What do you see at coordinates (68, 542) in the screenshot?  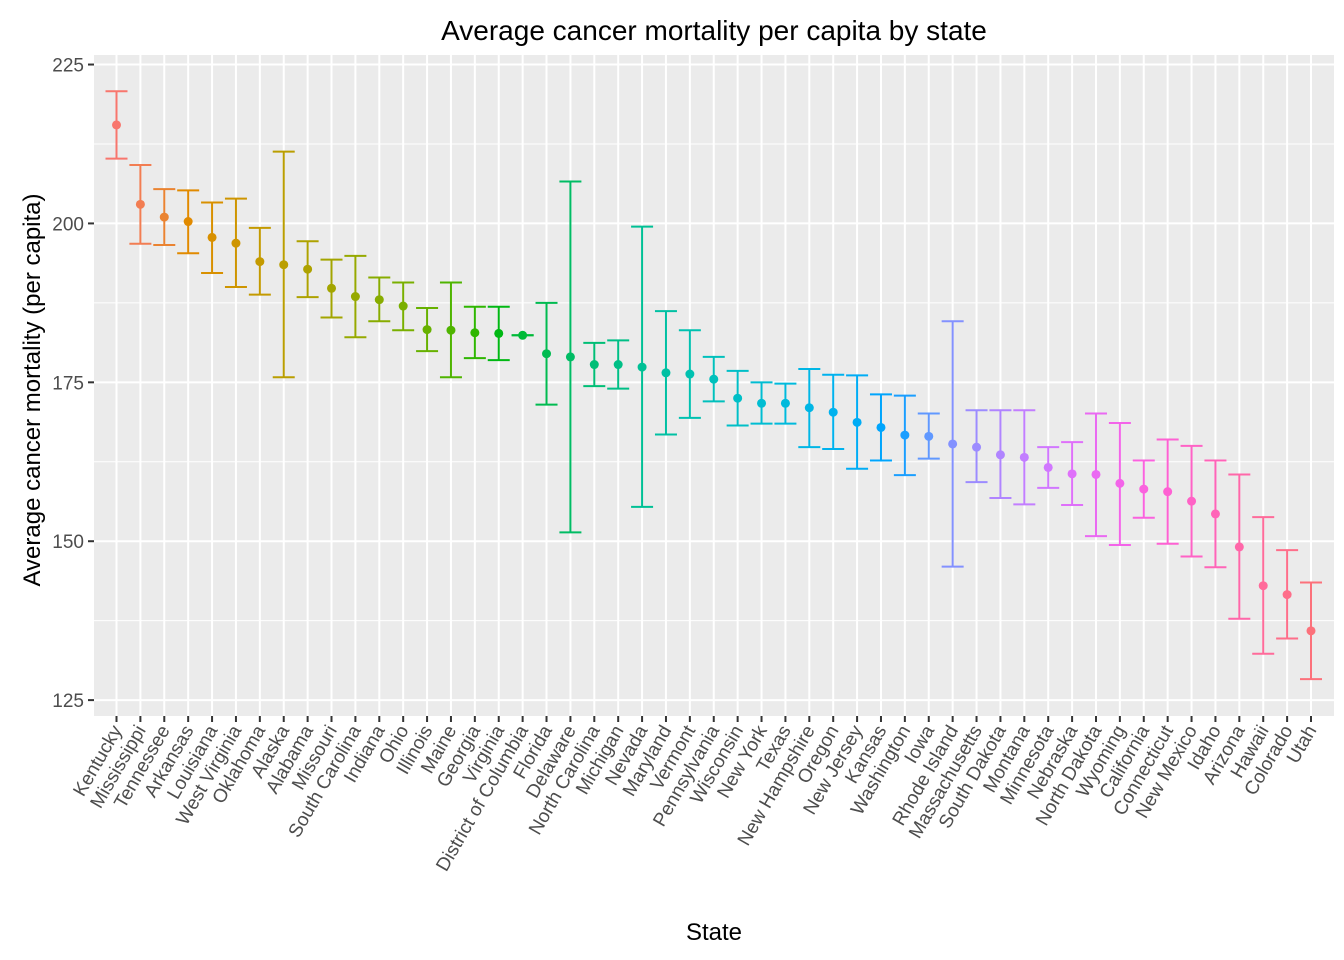 I see `y-tick-label: 150` at bounding box center [68, 542].